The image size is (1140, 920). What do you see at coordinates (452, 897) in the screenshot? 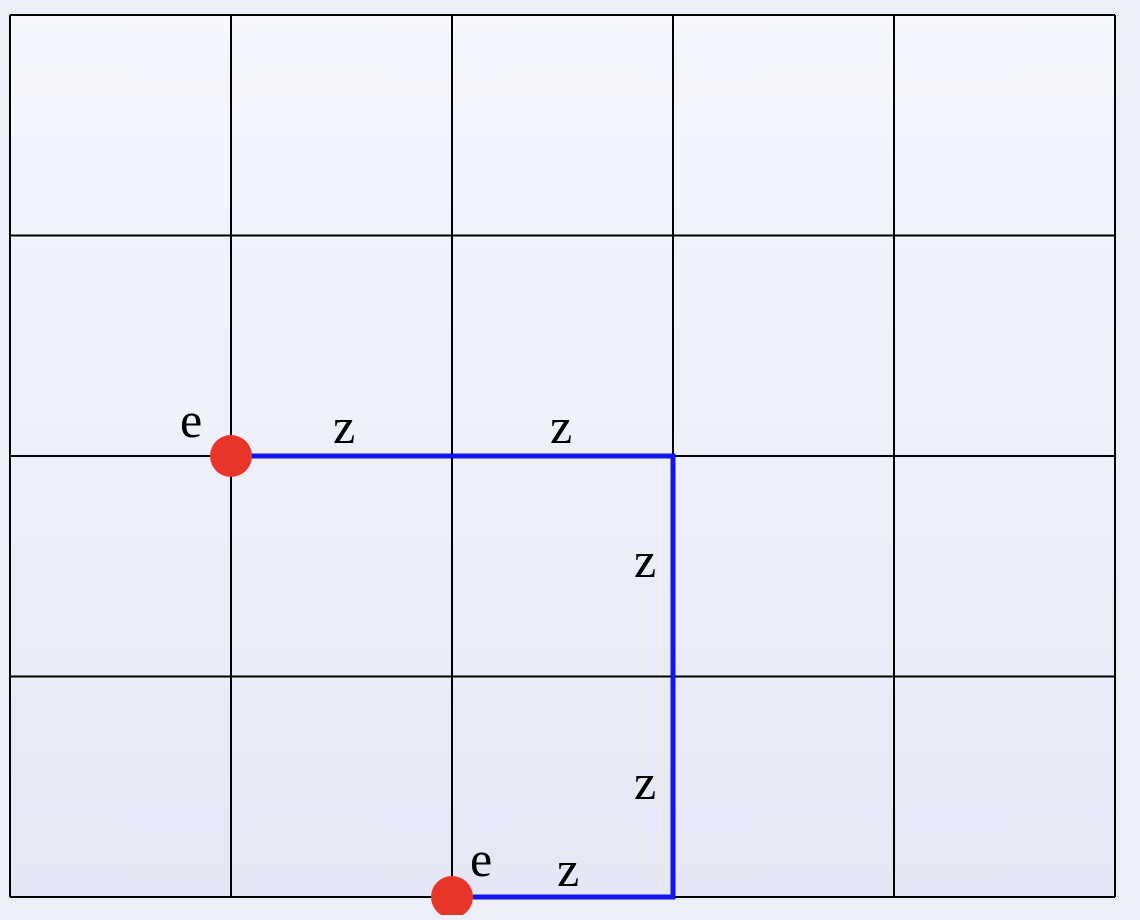
I see `node-end` at bounding box center [452, 897].